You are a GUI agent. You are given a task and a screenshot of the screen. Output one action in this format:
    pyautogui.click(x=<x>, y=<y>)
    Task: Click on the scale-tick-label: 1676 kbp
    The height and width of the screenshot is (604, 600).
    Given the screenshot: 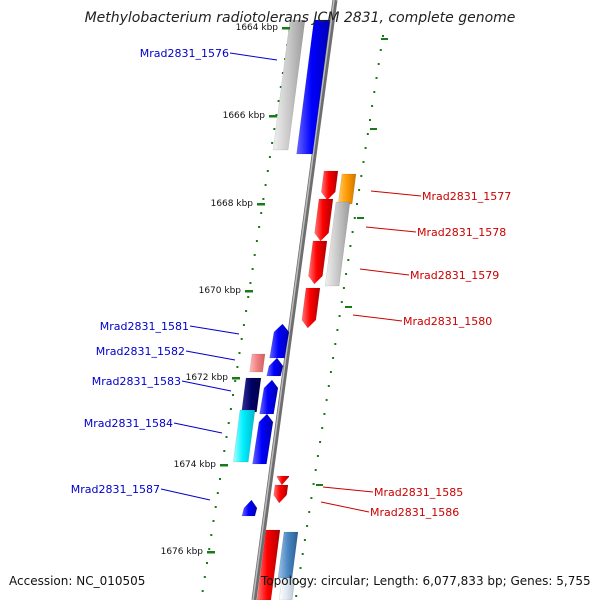 What is the action you would take?
    pyautogui.click(x=182, y=552)
    